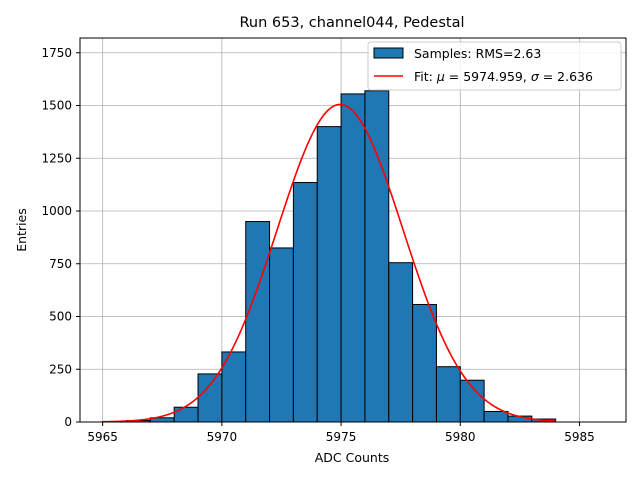 This screenshot has height=480, width=640. Describe the element at coordinates (460, 437) in the screenshot. I see `x-tick-label: 5980` at that location.